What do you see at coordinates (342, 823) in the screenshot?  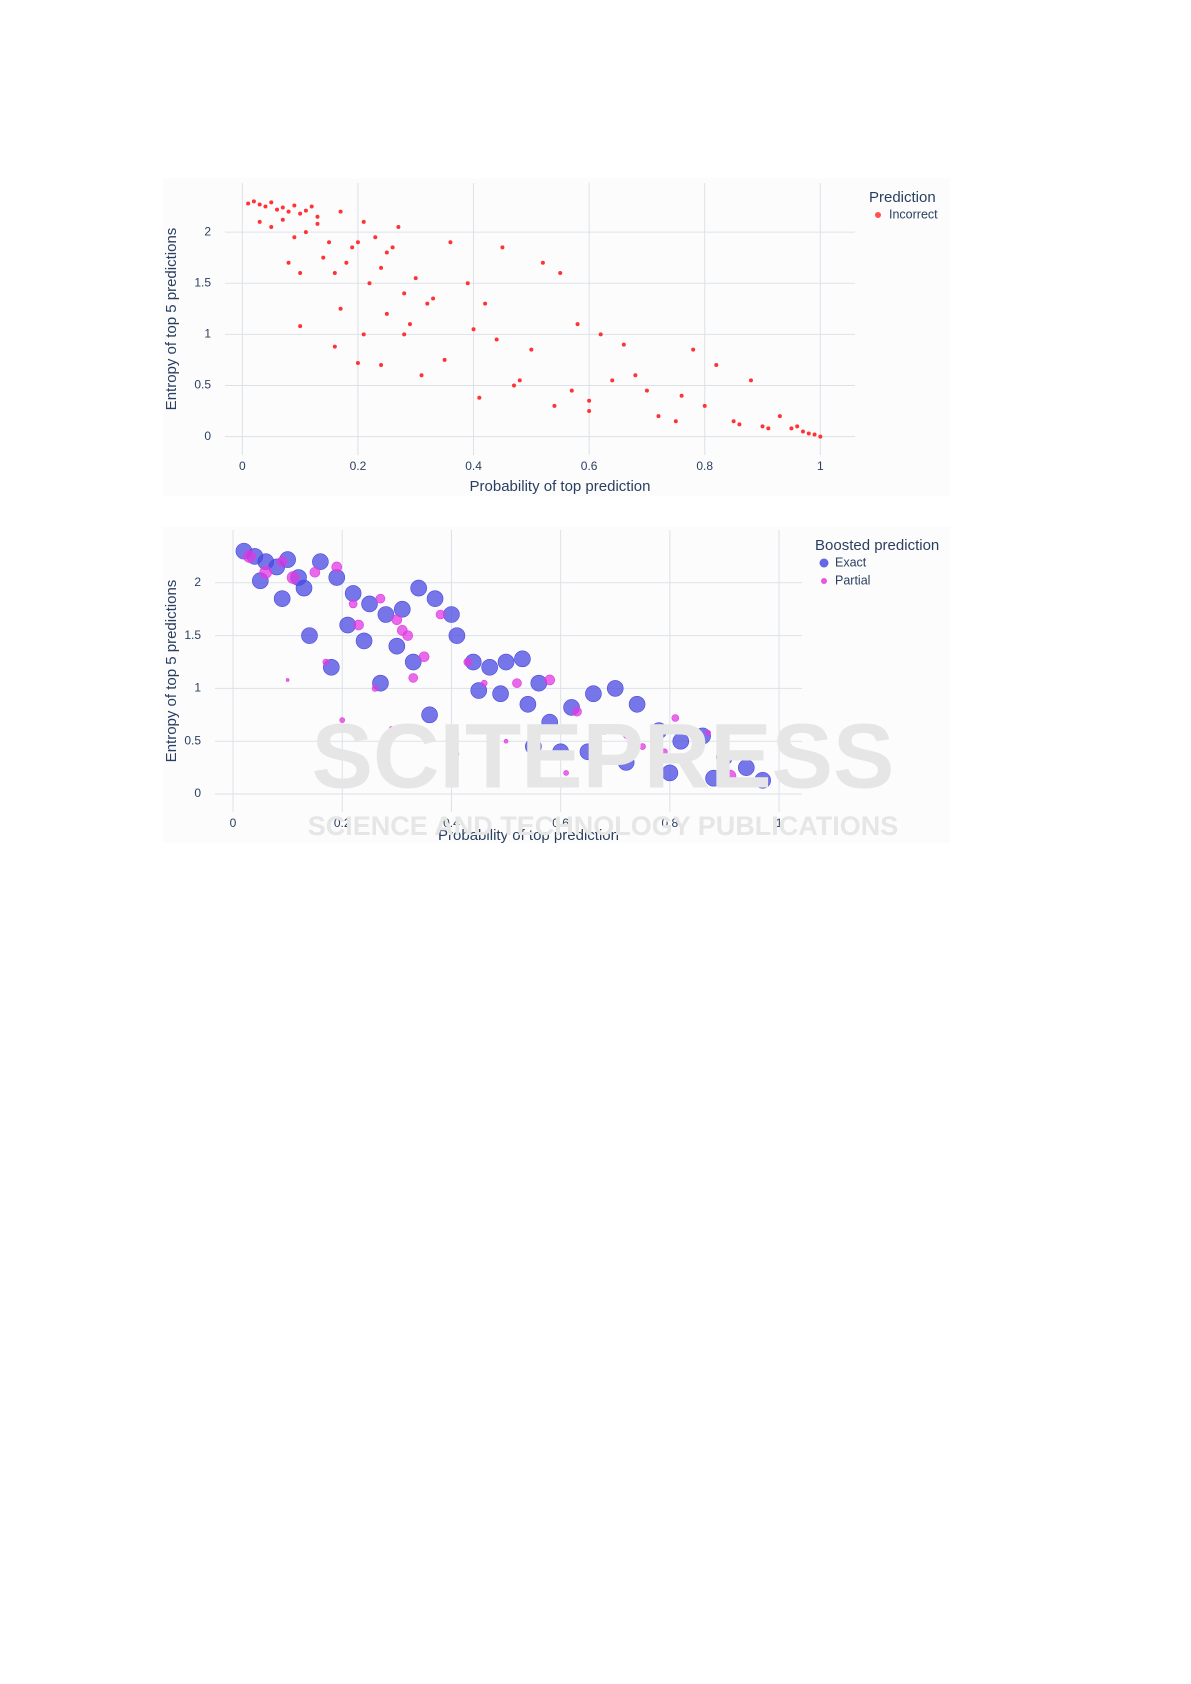 I see `x-tick-label: 0.2` at bounding box center [342, 823].